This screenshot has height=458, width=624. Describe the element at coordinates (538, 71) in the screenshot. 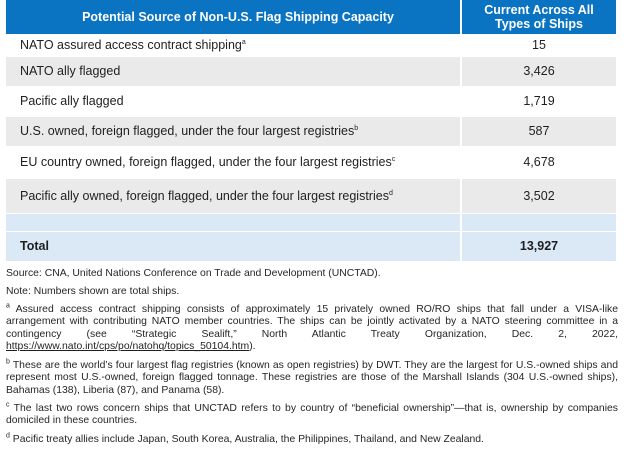

I see `row-value: 3,426` at that location.